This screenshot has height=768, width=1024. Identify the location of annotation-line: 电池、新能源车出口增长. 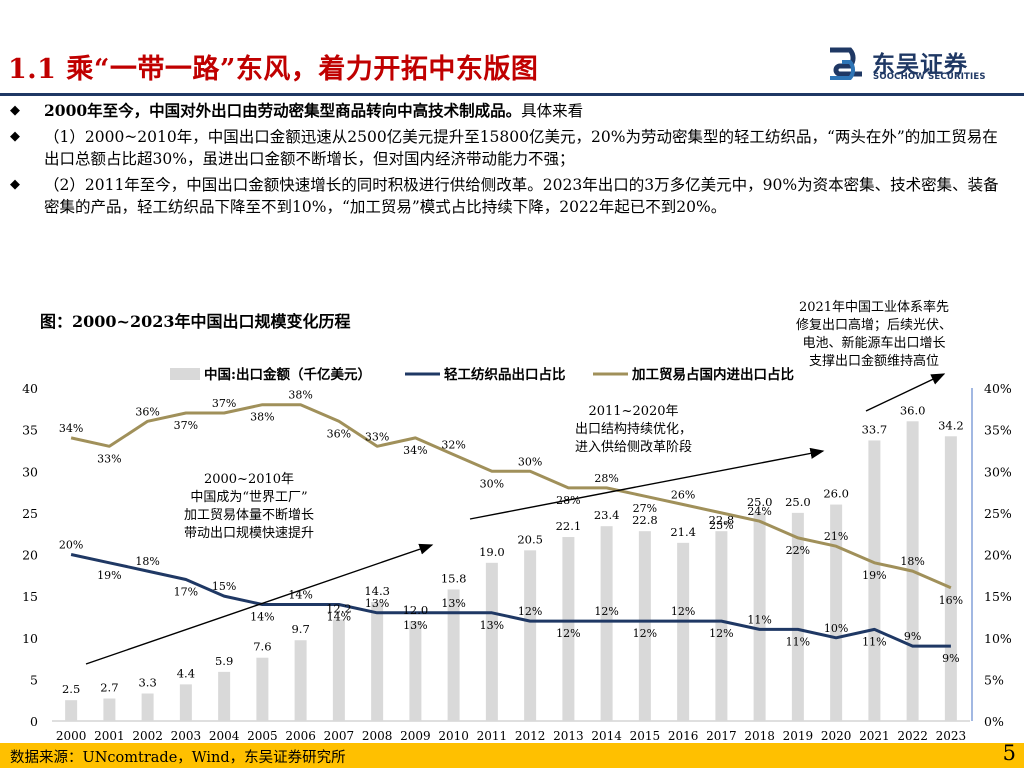
(874, 343).